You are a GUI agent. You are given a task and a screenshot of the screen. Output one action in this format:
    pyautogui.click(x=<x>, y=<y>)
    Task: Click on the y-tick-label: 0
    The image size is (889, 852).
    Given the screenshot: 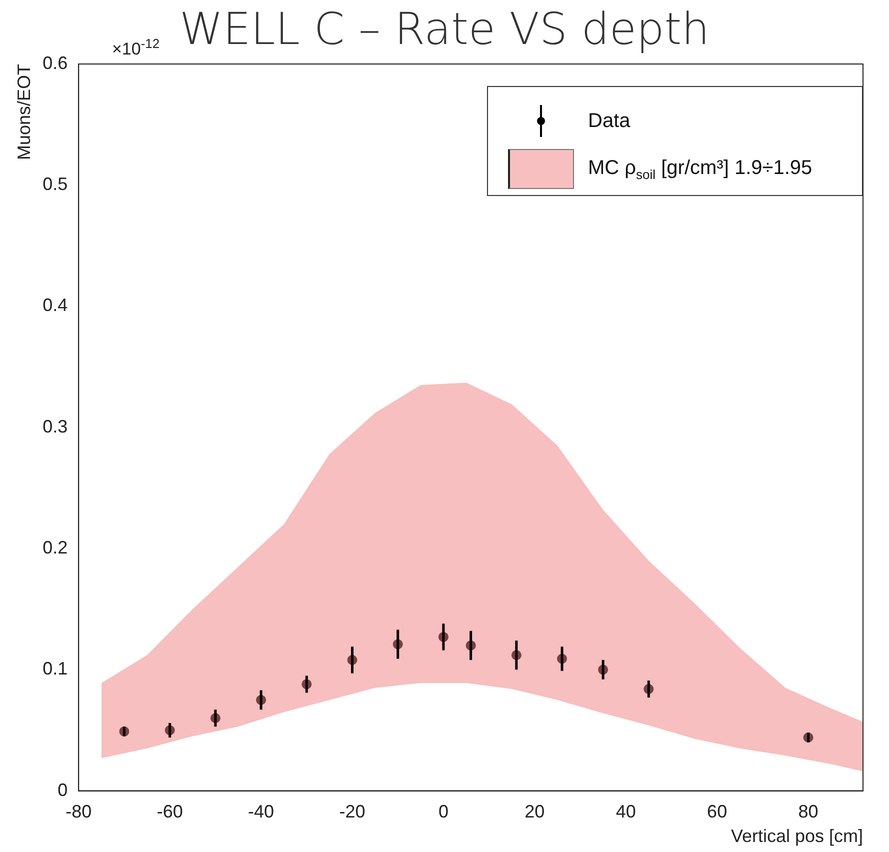 What is the action you would take?
    pyautogui.click(x=63, y=790)
    